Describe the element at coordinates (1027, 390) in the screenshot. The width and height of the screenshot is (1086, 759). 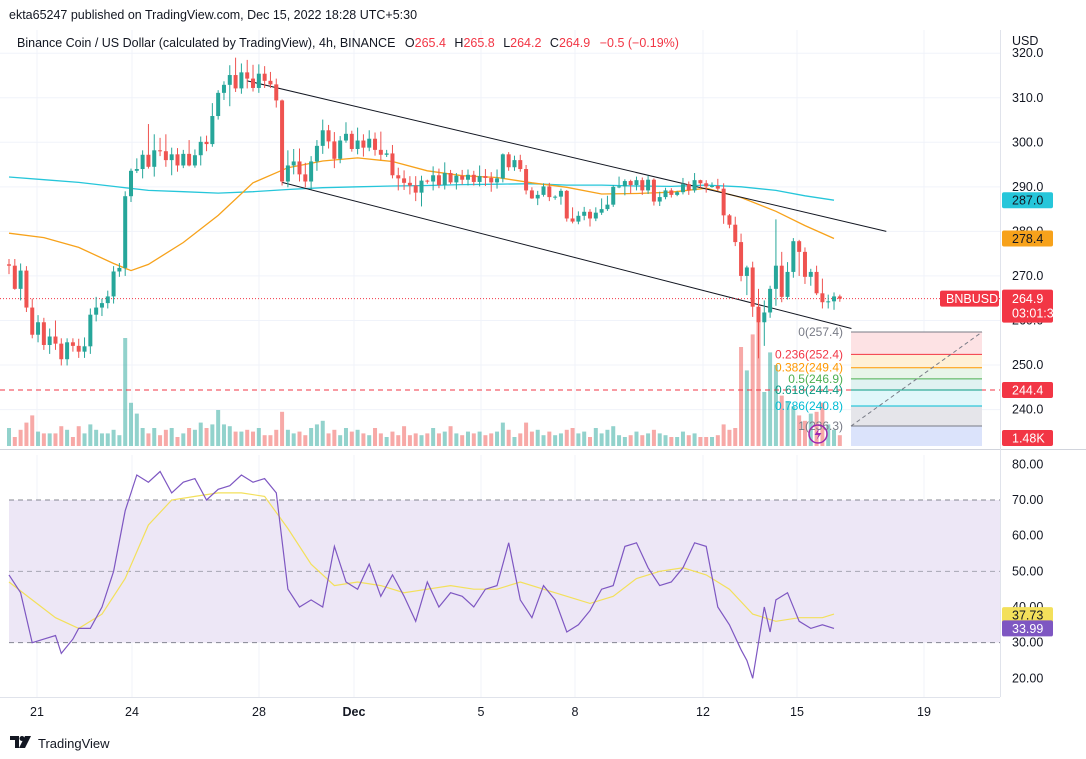
I see `level-badge: 244.4` at that location.